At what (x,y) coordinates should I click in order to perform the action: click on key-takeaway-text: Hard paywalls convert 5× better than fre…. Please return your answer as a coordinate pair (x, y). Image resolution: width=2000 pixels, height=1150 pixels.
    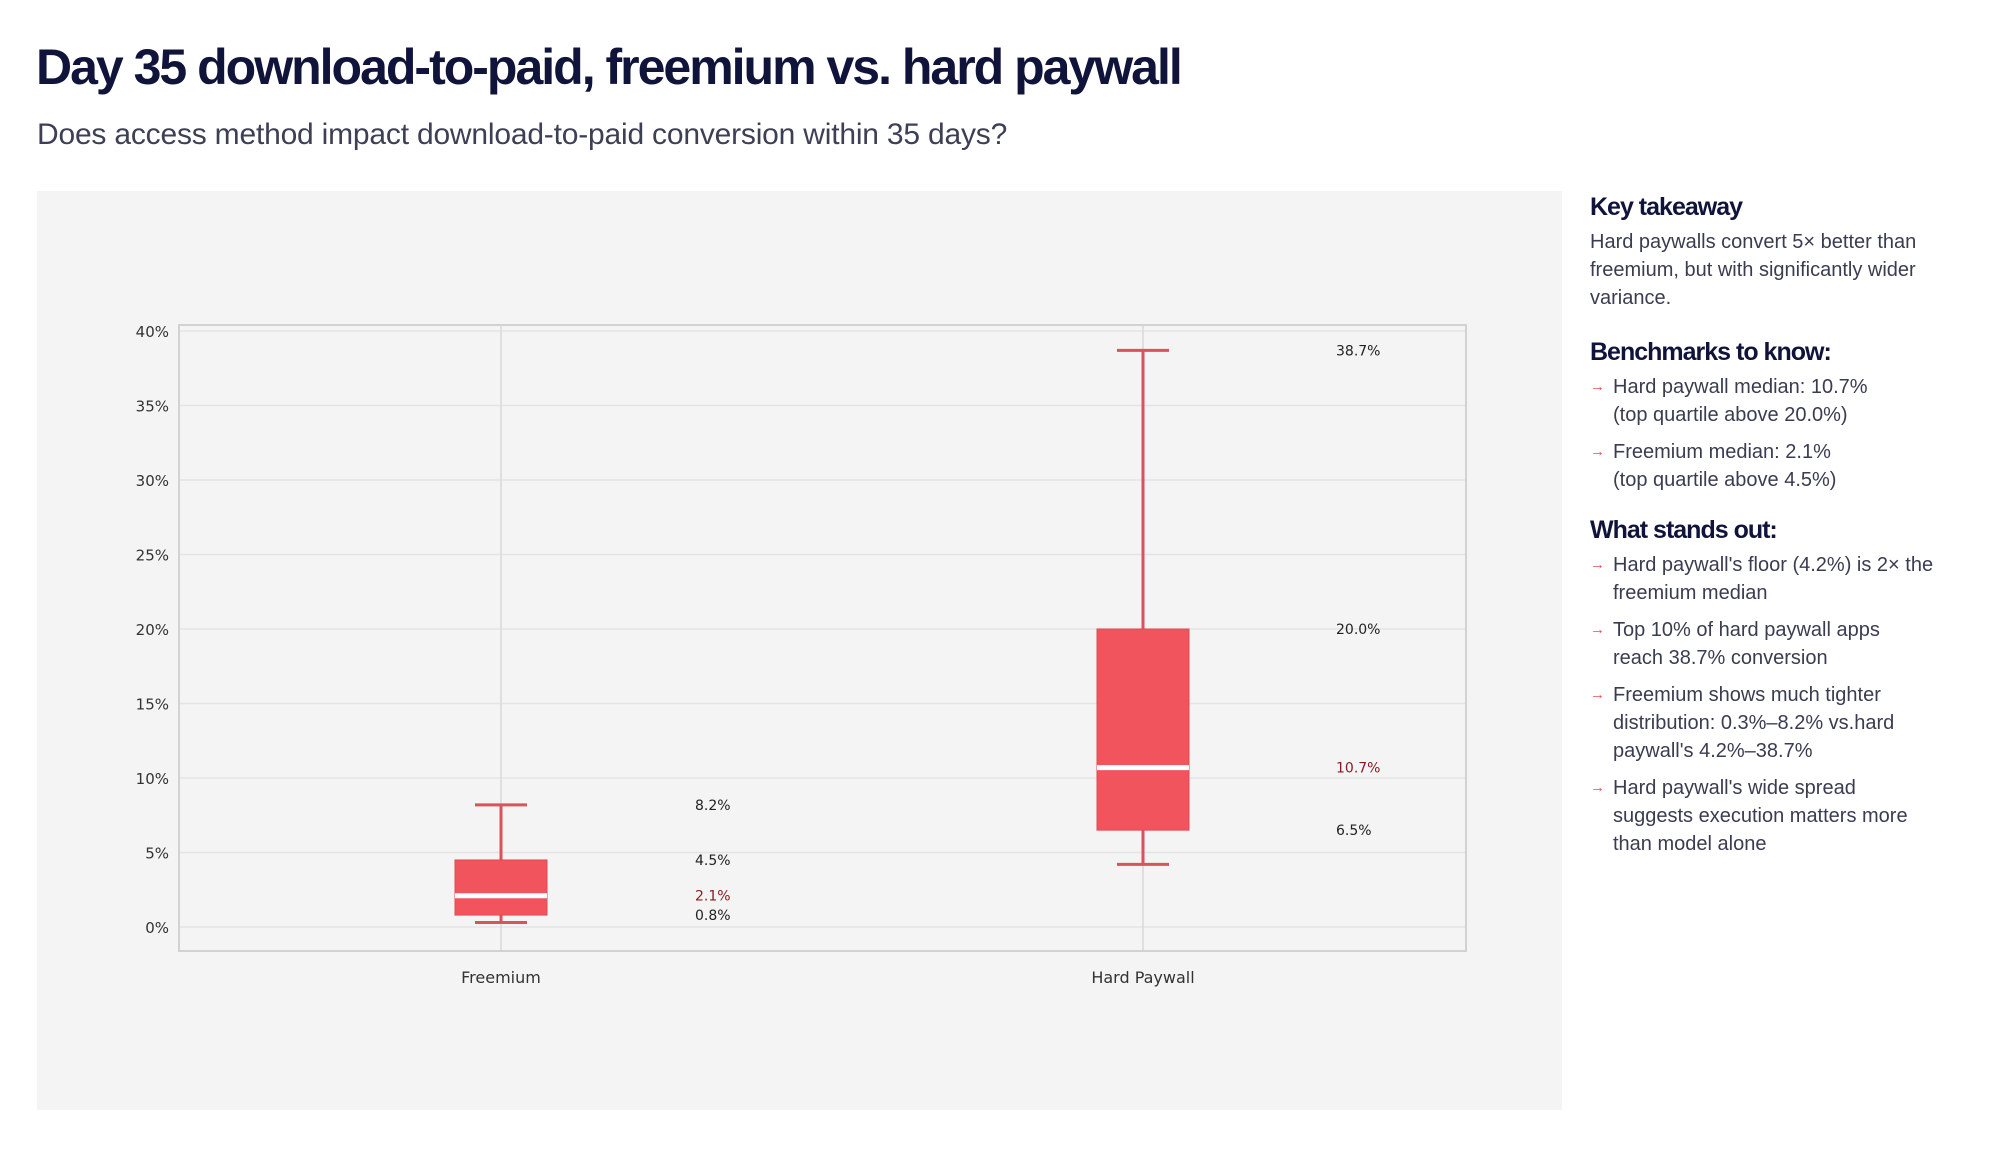
    Looking at the image, I should click on (1753, 270).